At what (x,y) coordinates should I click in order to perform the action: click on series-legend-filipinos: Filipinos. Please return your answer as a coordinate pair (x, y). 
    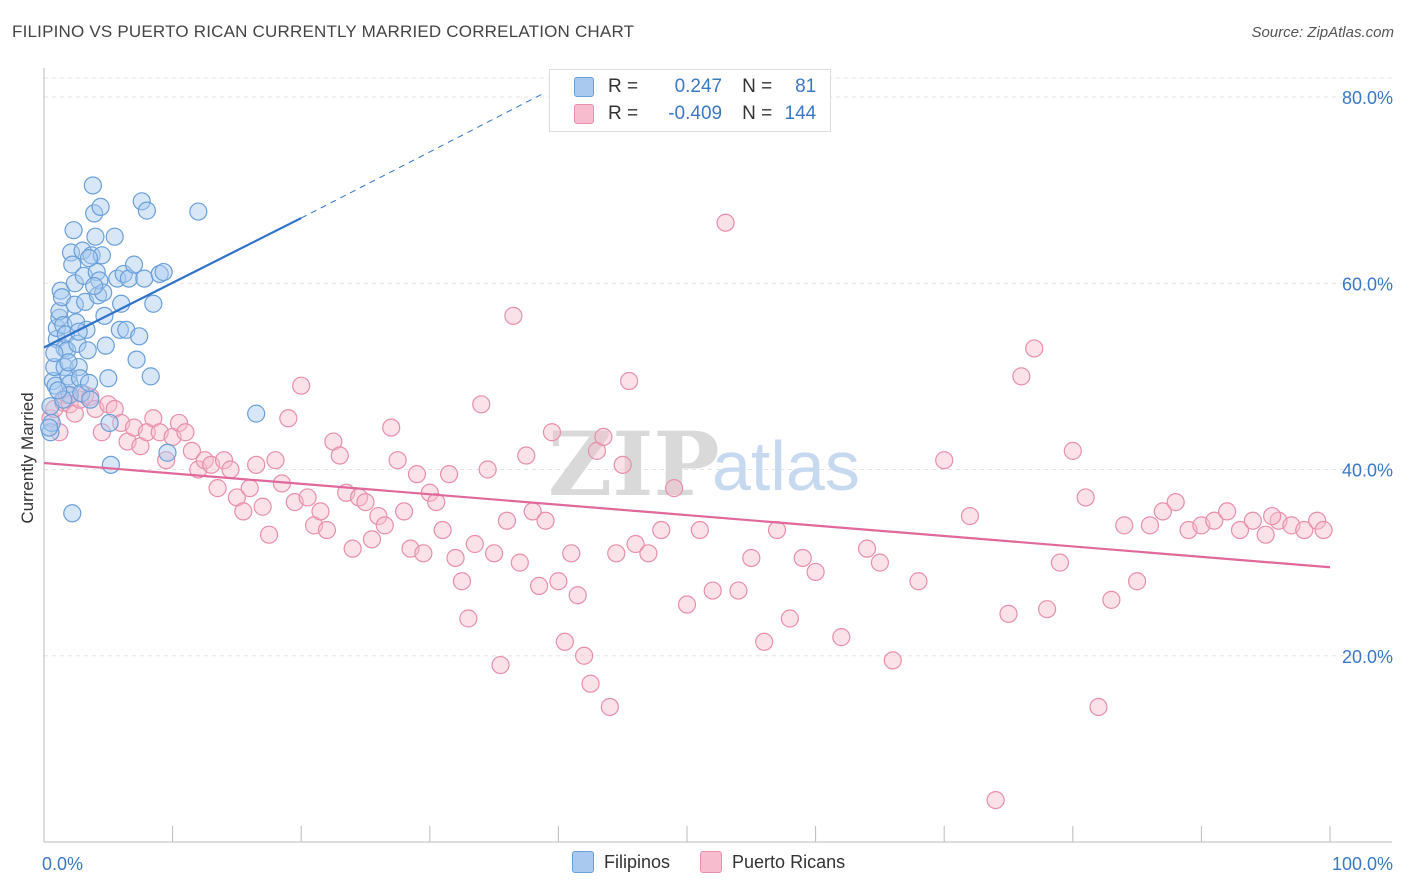
    Looking at the image, I should click on (621, 862).